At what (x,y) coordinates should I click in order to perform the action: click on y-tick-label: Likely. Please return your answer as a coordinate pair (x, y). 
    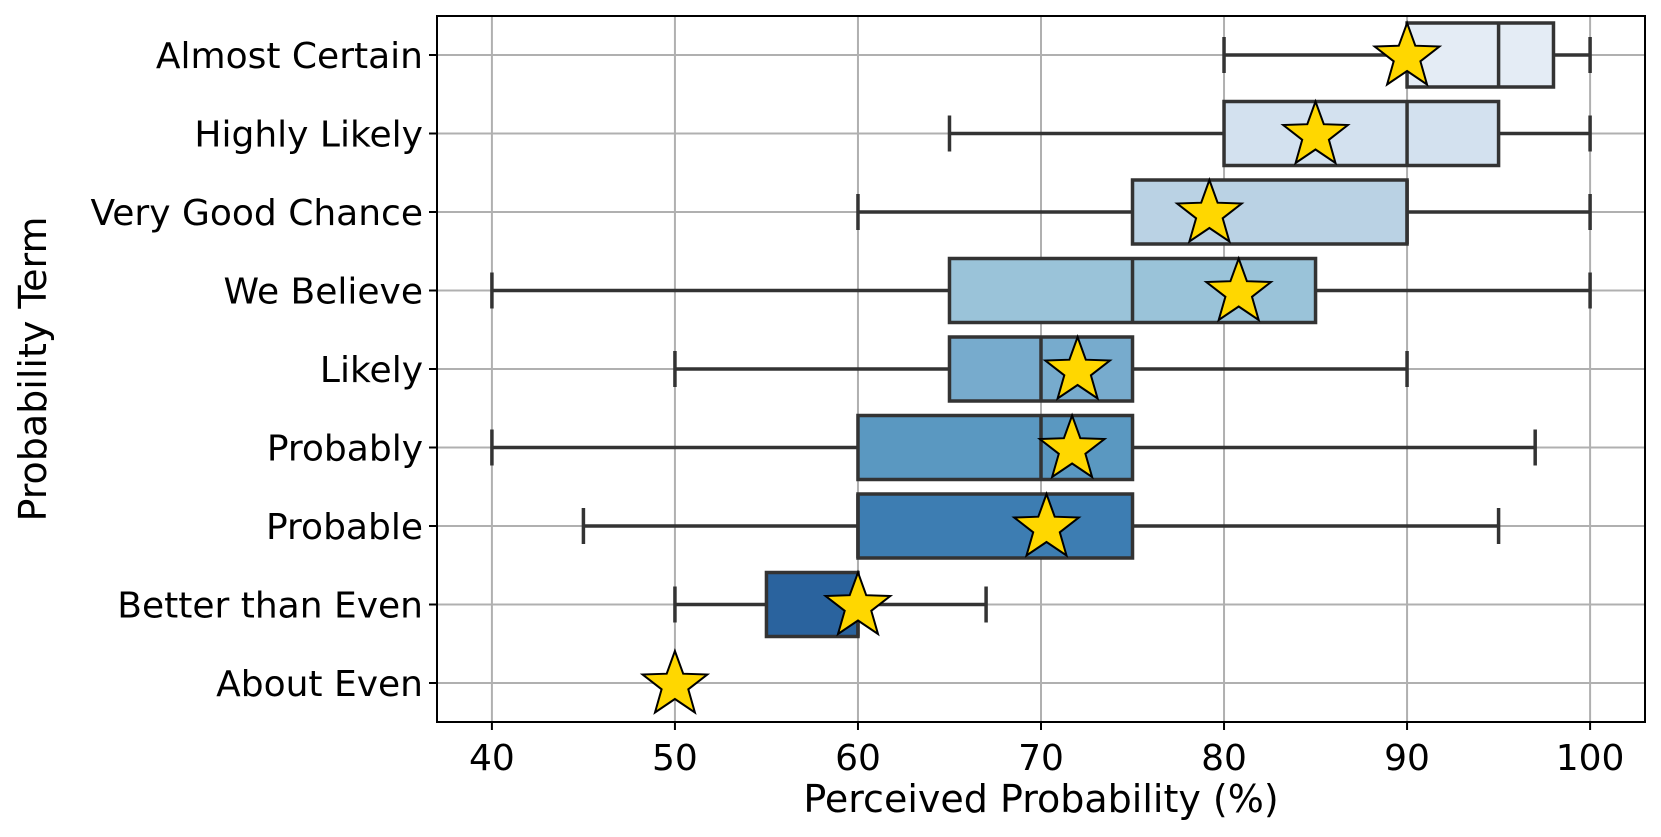
    Looking at the image, I should click on (371, 370).